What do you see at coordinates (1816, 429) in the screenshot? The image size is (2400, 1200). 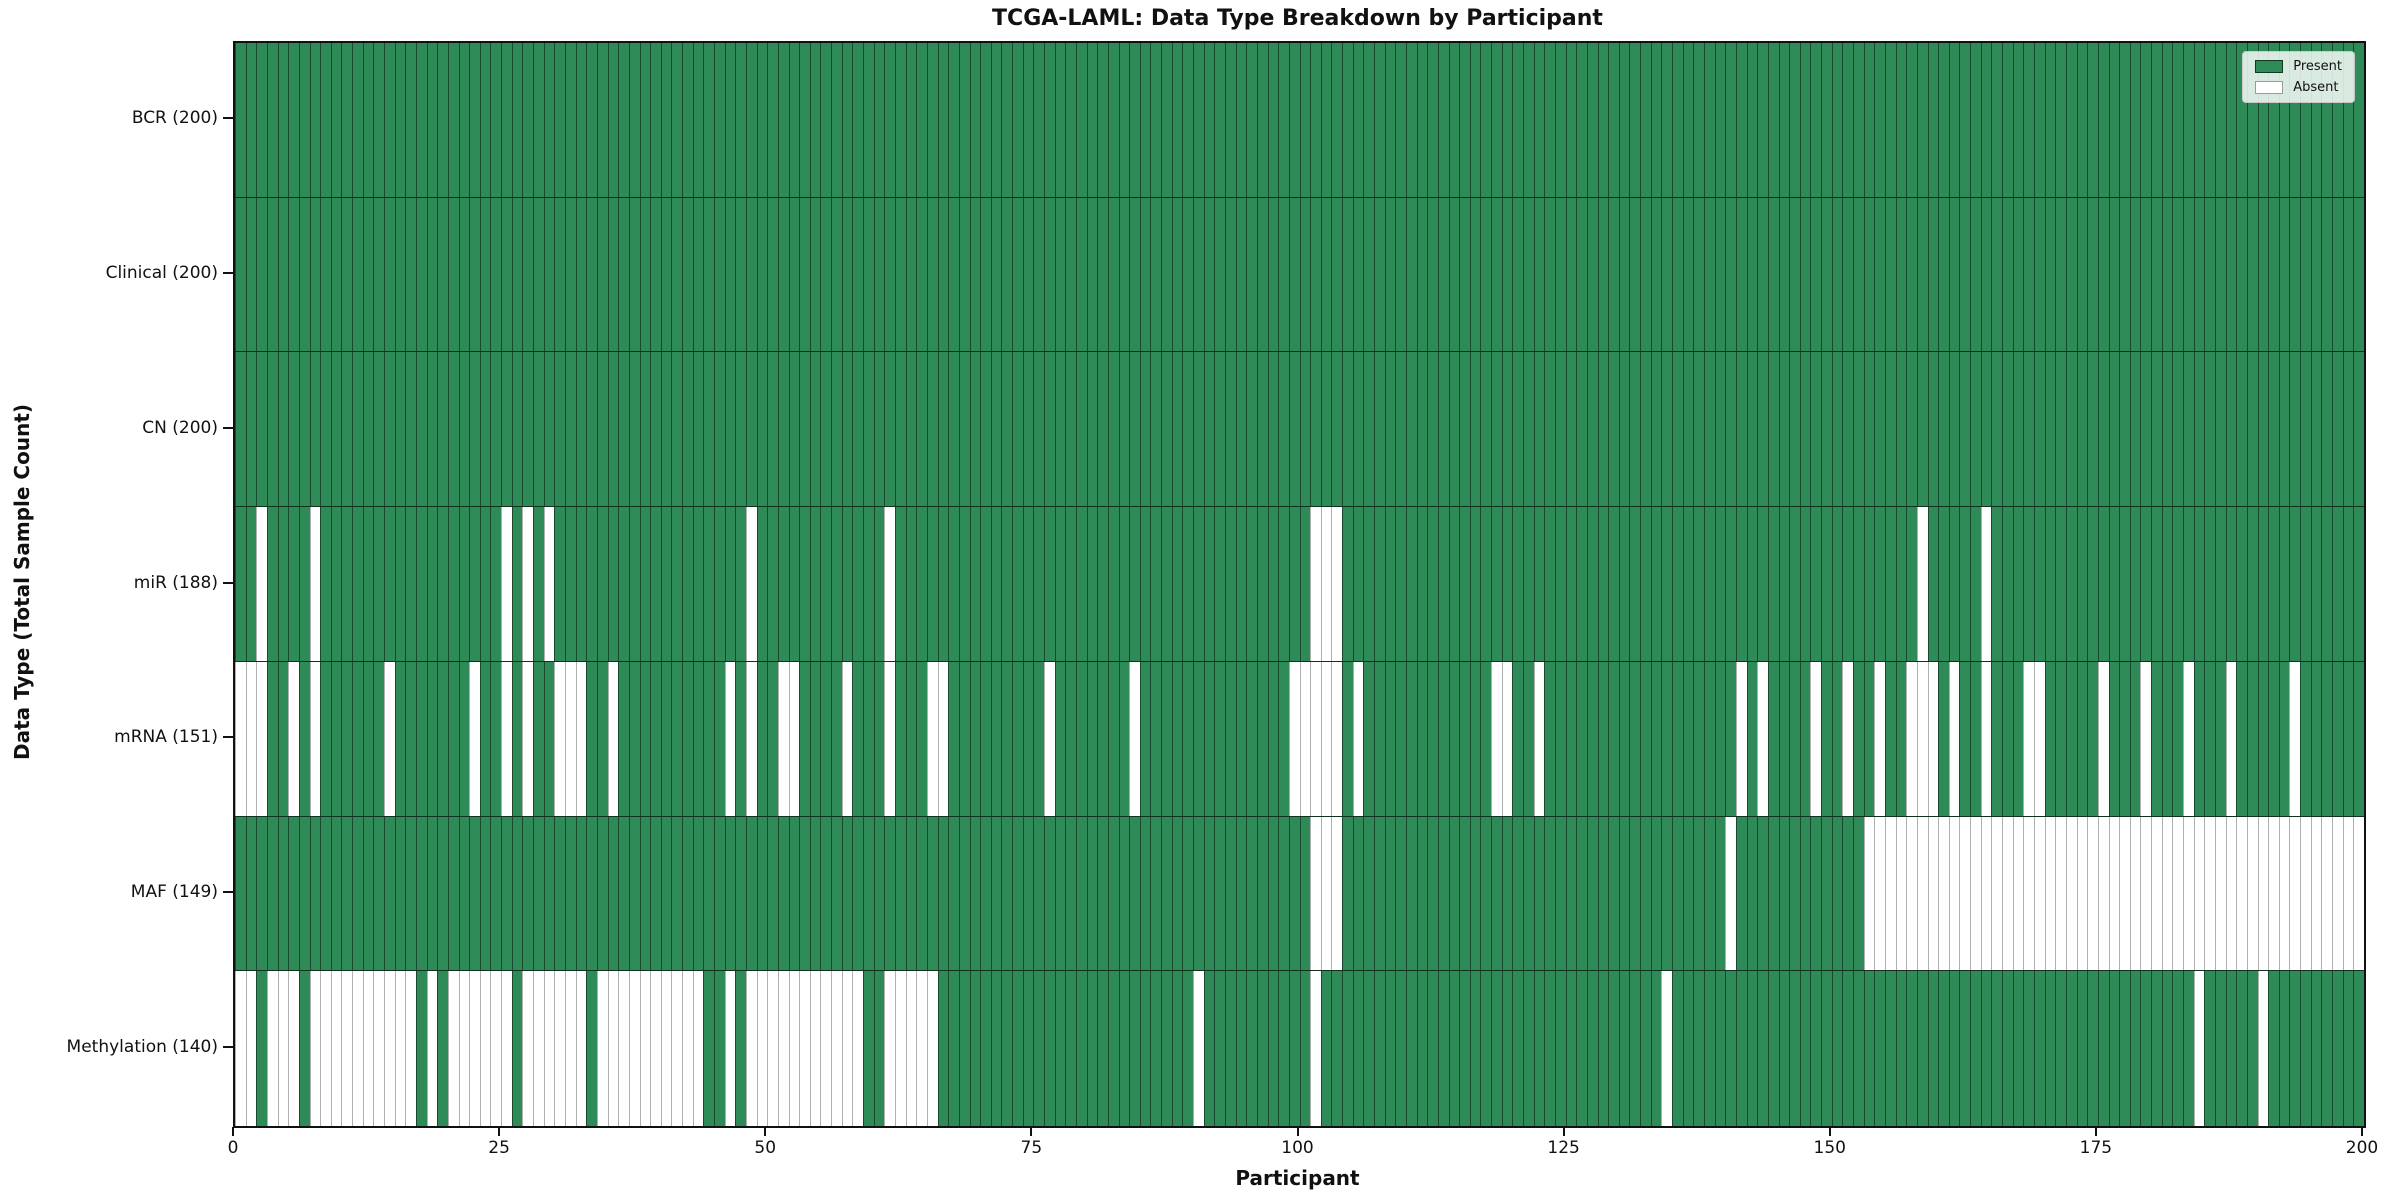 I see `cell-CN-p148` at bounding box center [1816, 429].